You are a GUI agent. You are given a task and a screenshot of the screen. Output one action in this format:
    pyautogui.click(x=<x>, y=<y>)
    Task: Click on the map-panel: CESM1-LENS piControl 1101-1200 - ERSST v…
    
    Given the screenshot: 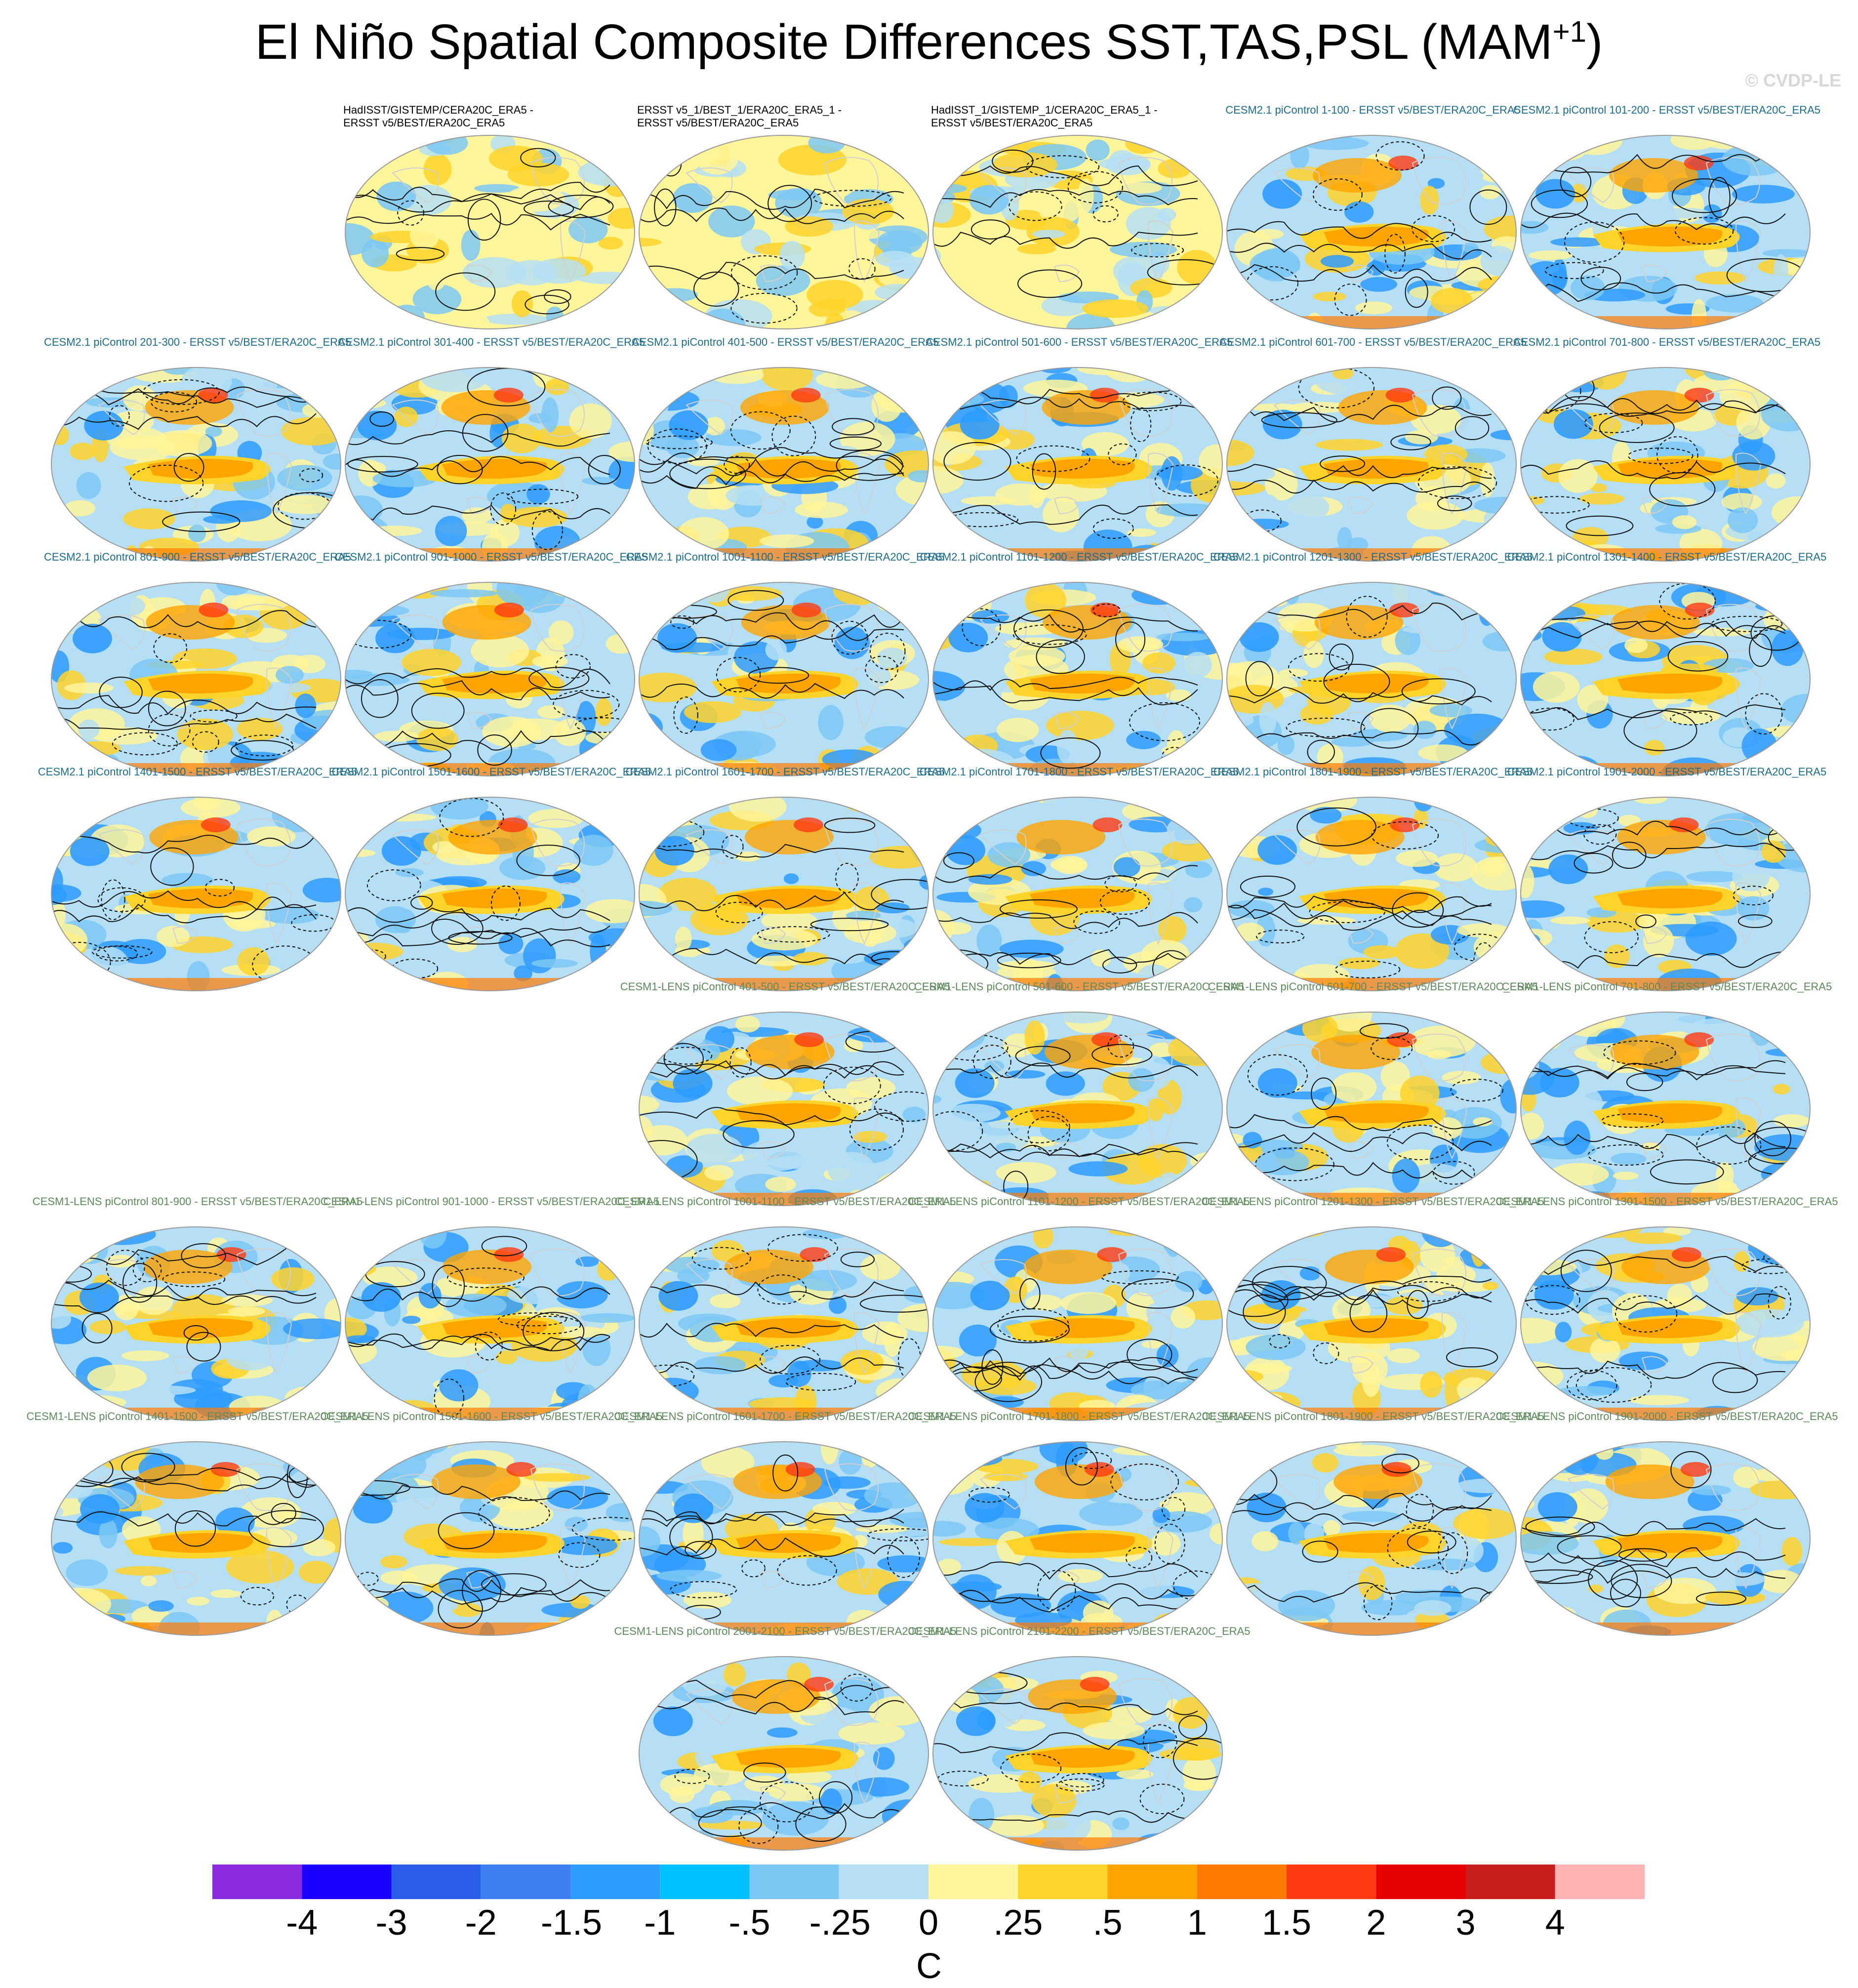 What is the action you would take?
    pyautogui.click(x=1079, y=1308)
    